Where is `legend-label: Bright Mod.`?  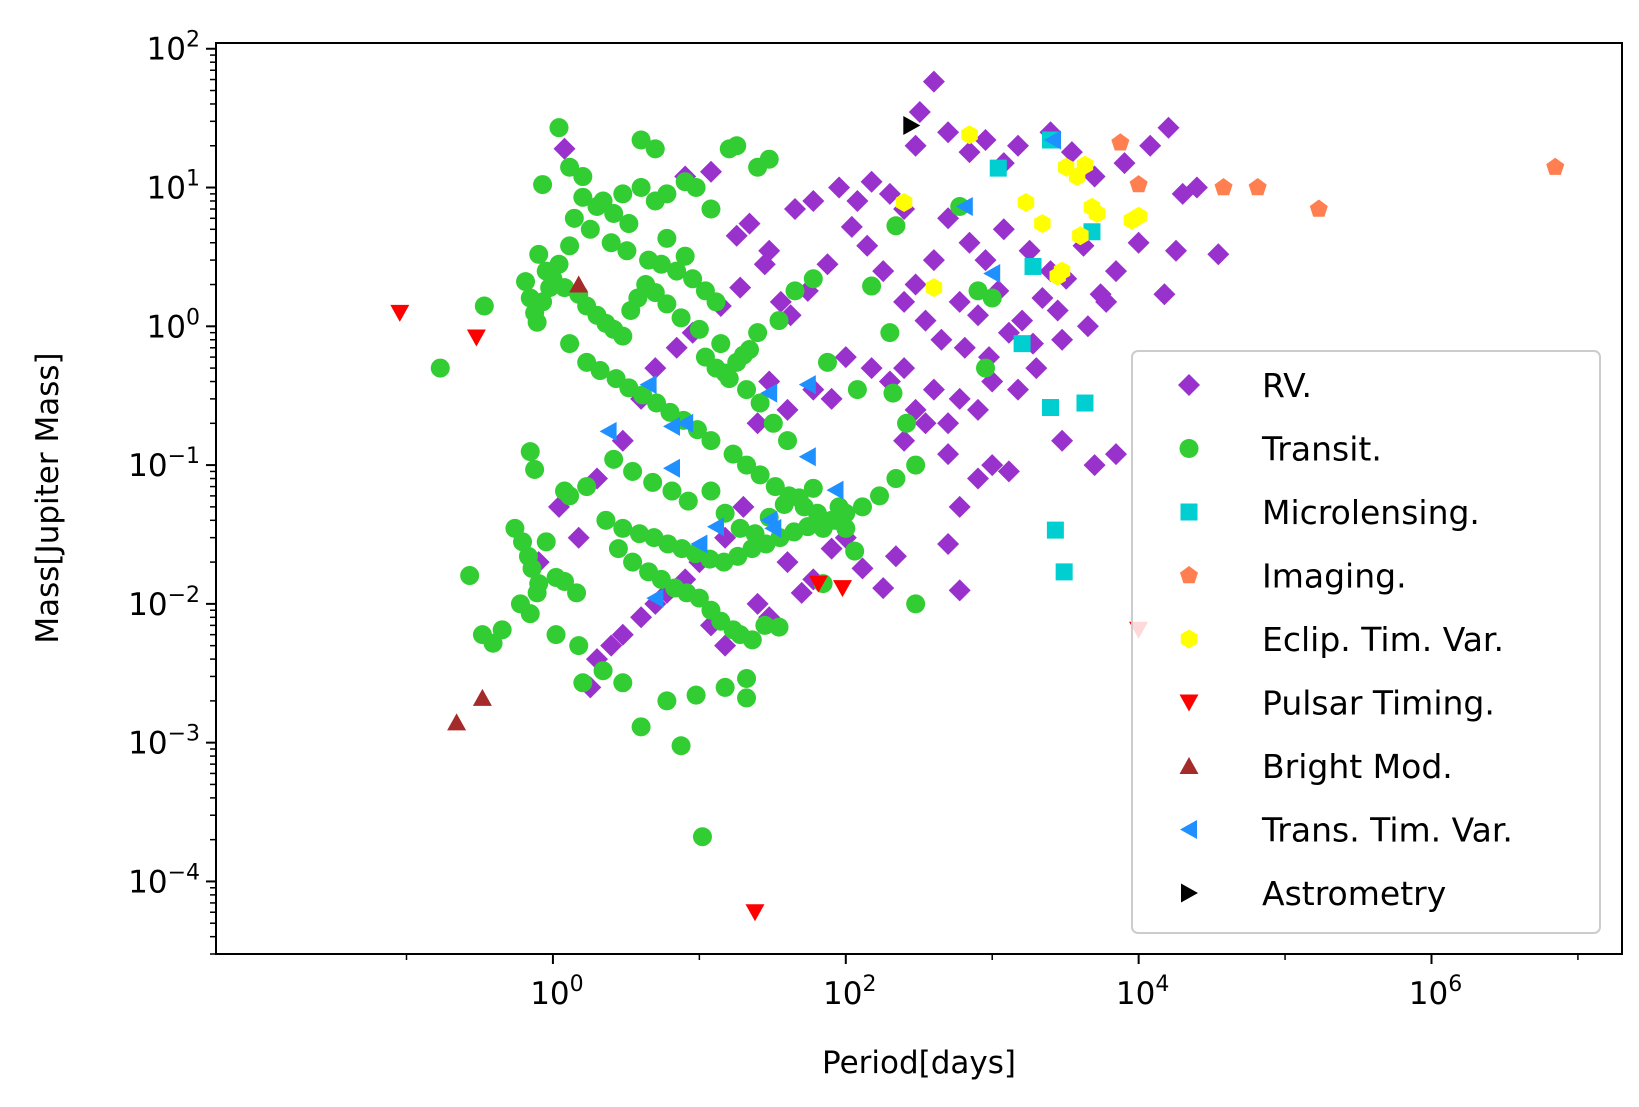 legend-label: Bright Mod. is located at coordinates (1357, 766).